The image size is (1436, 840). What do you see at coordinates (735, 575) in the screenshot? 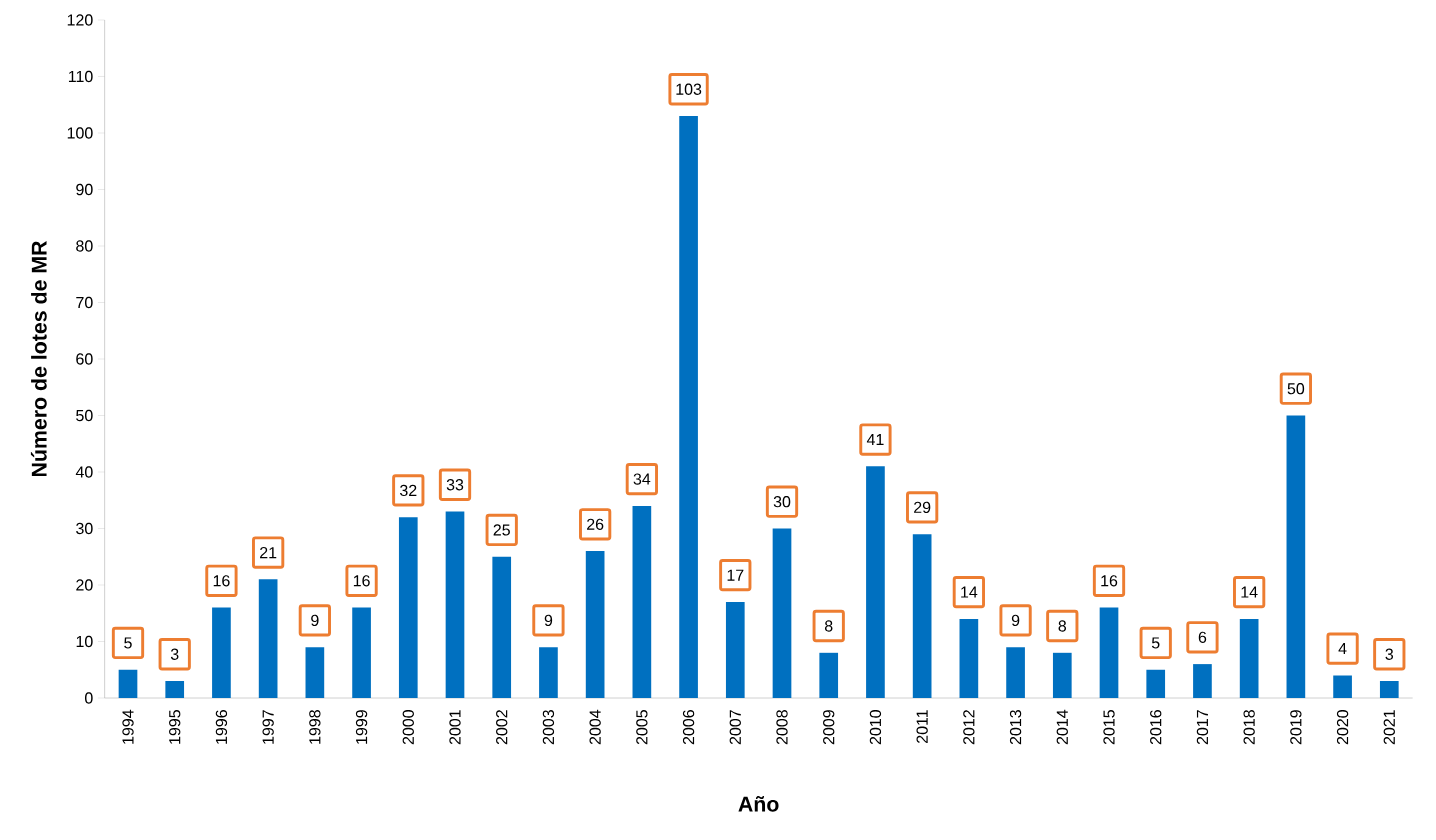
I see `data-label: 17` at bounding box center [735, 575].